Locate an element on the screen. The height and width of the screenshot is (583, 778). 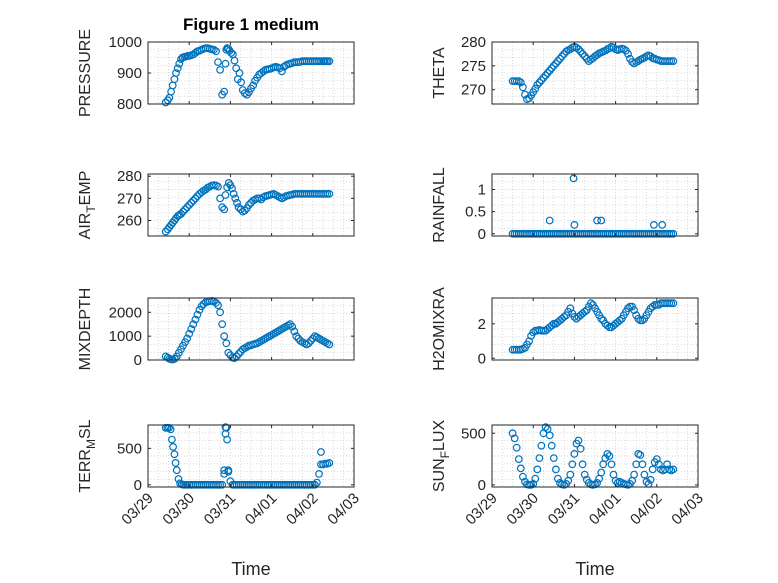
subplot-mixdepth: 0 1000 2000 MIXDEPTH is located at coordinates (216, 329).